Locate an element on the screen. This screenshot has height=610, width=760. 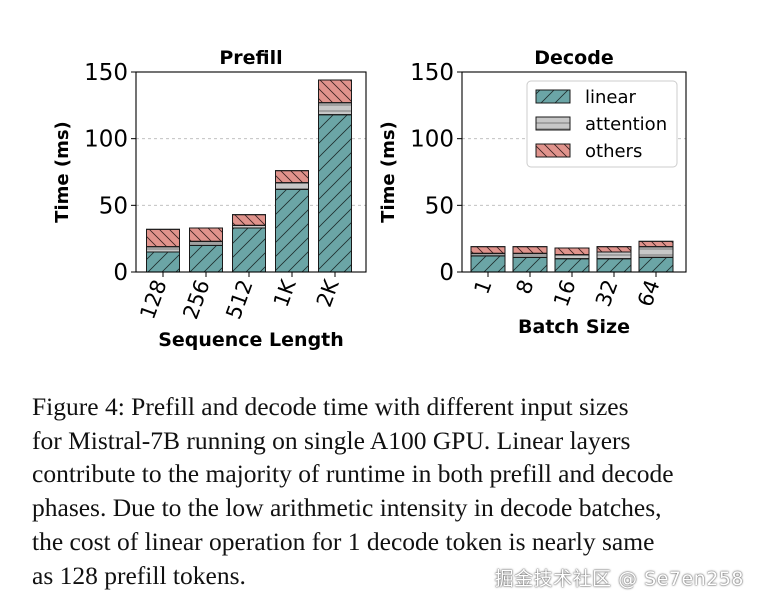
chart-title: Decode is located at coordinates (573, 58).